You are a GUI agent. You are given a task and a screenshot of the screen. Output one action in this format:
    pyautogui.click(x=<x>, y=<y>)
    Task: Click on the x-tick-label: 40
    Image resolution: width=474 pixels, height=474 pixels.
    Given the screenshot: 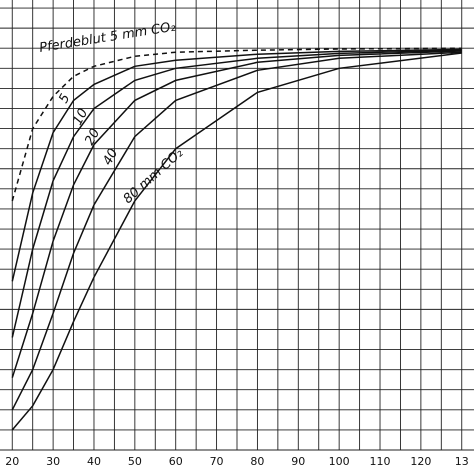 What is the action you would take?
    pyautogui.click(x=94, y=461)
    